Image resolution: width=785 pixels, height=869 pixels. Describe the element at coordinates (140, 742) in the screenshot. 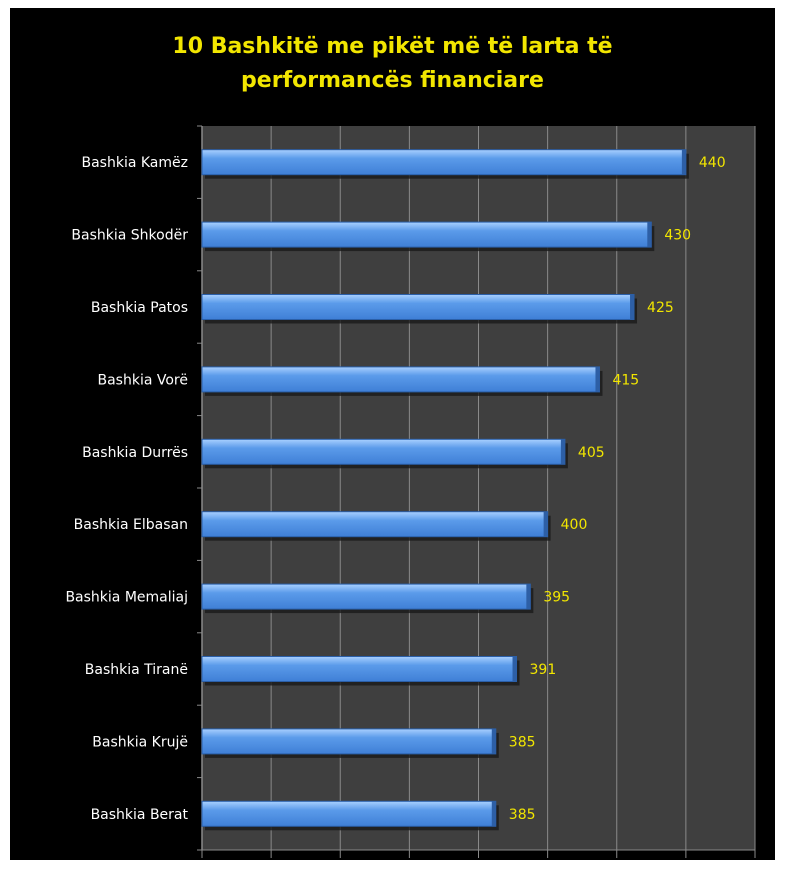

I see `category-label: Bashkia Krujë` at that location.